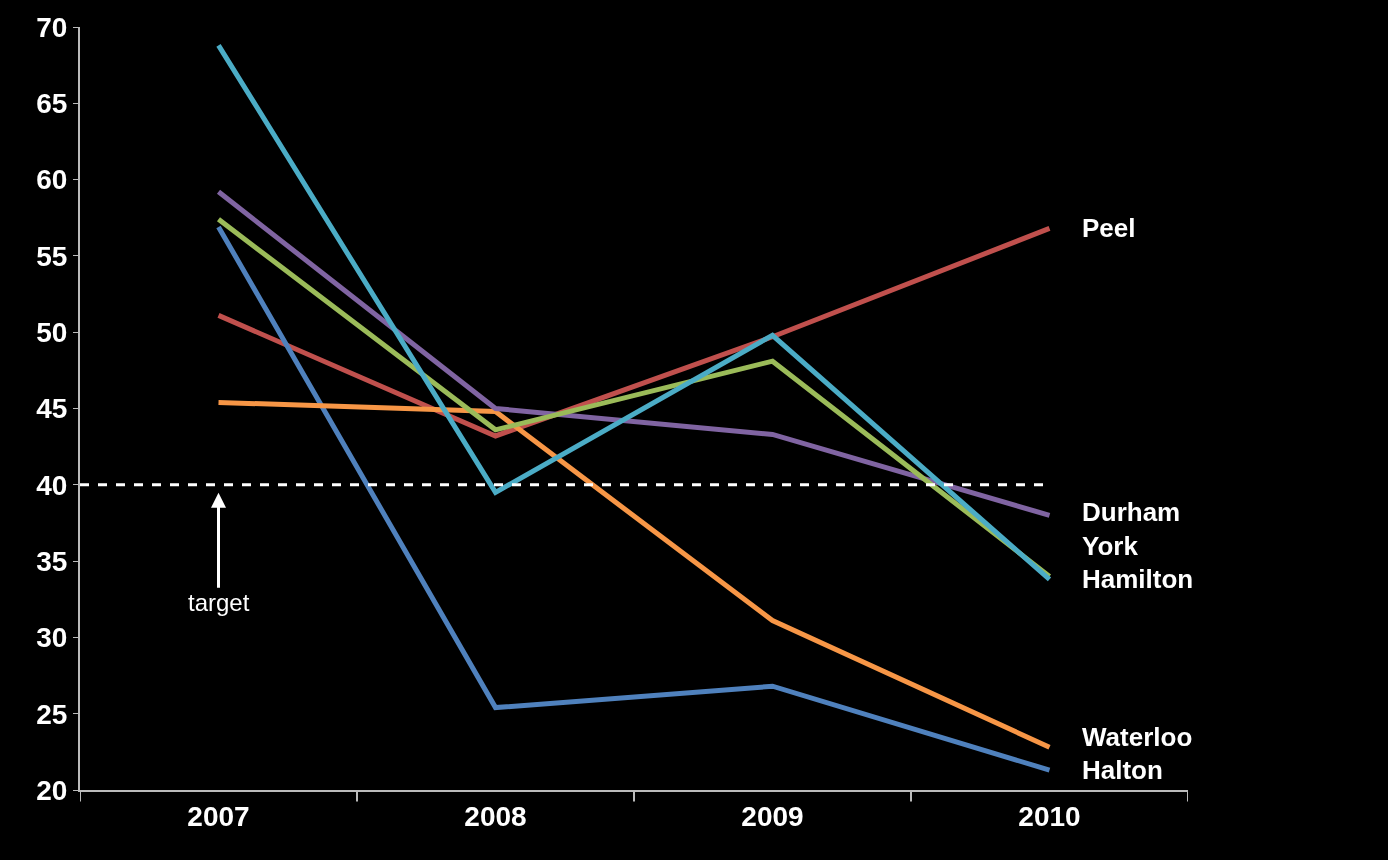 This screenshot has height=860, width=1388. Describe the element at coordinates (1049, 816) in the screenshot. I see `x-tick-label: 2010` at that location.